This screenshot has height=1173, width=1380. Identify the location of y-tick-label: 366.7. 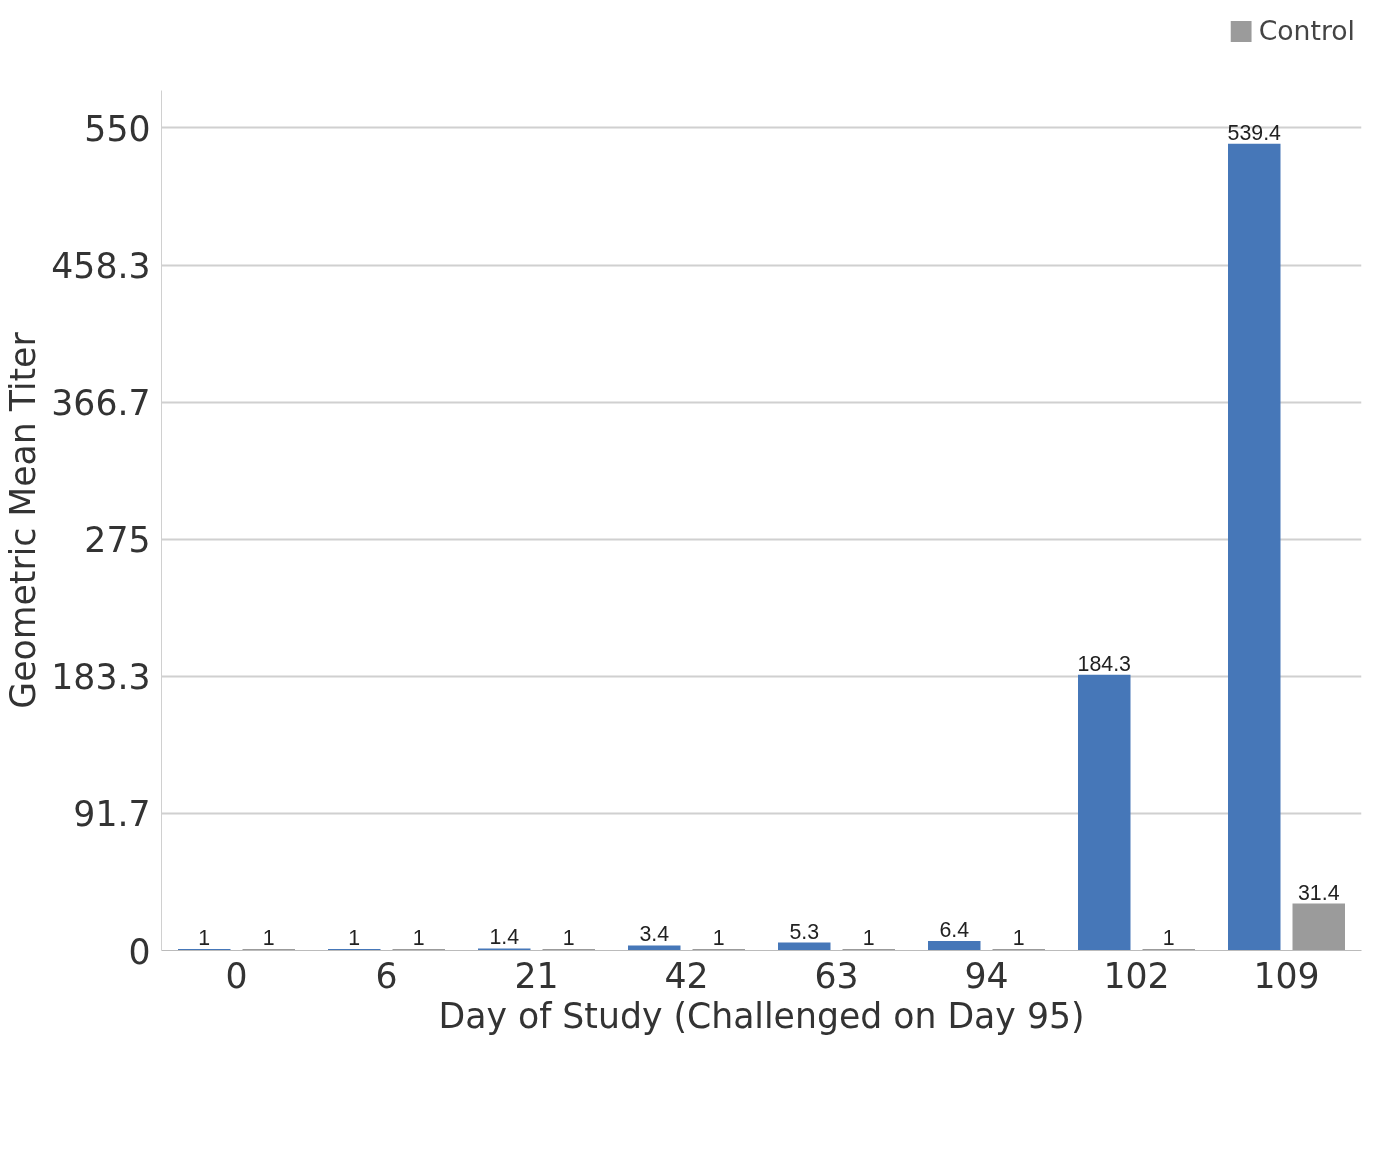
(101, 403).